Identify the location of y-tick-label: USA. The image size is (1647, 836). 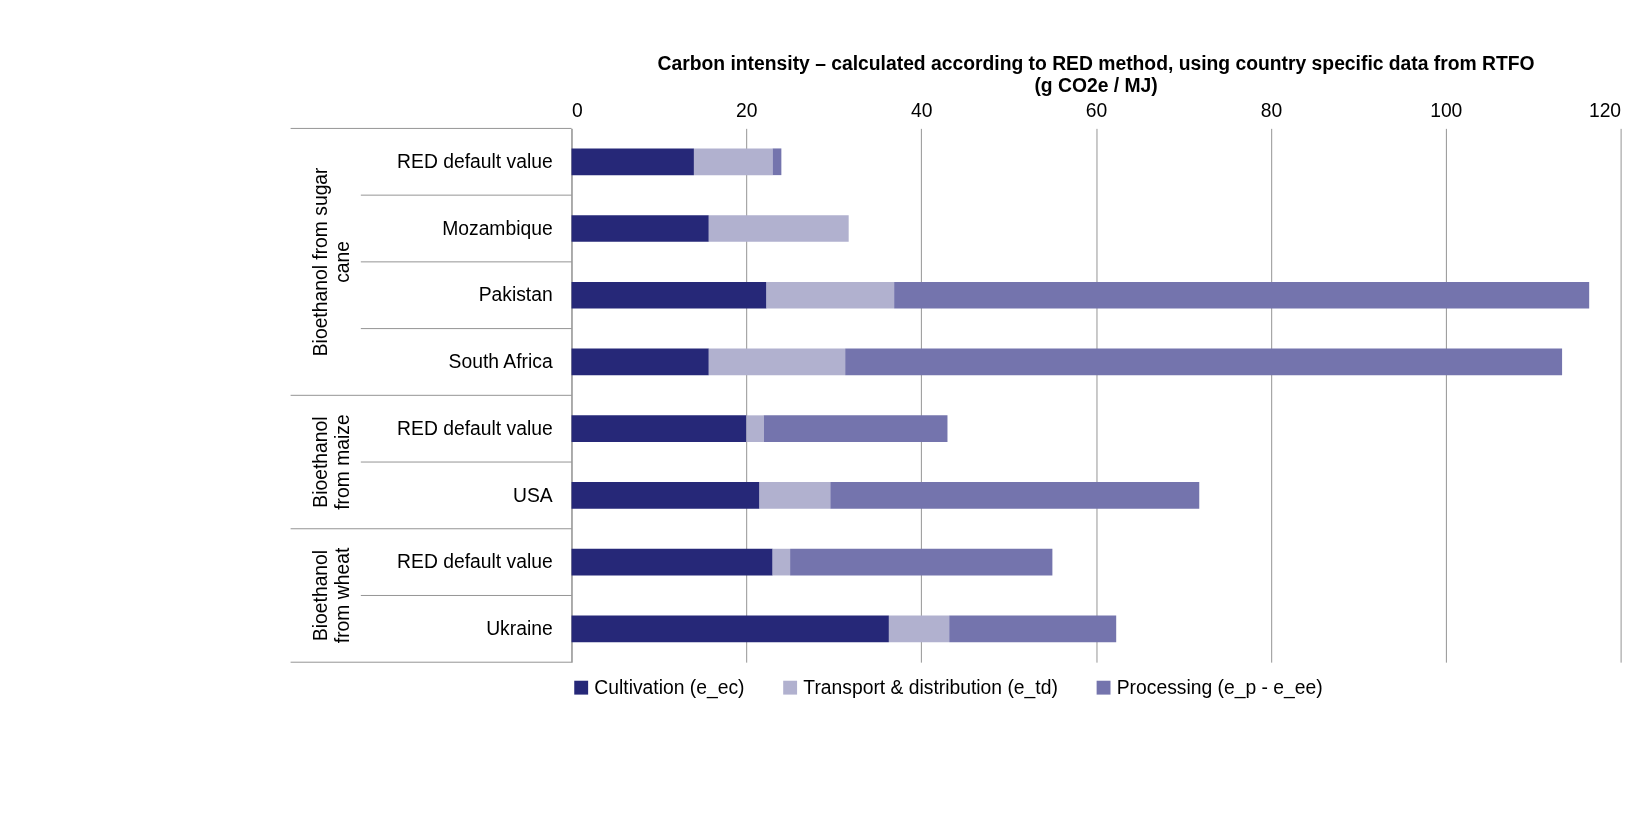
(532, 495).